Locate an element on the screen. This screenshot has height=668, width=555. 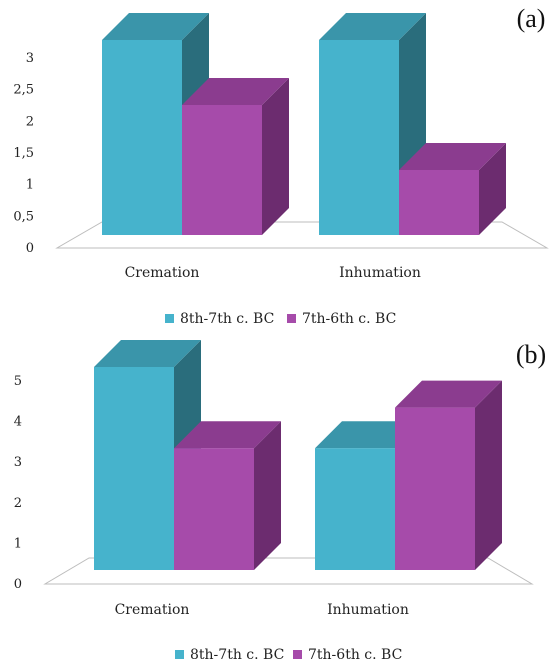
panel-label: (a) is located at coordinates (531, 18).